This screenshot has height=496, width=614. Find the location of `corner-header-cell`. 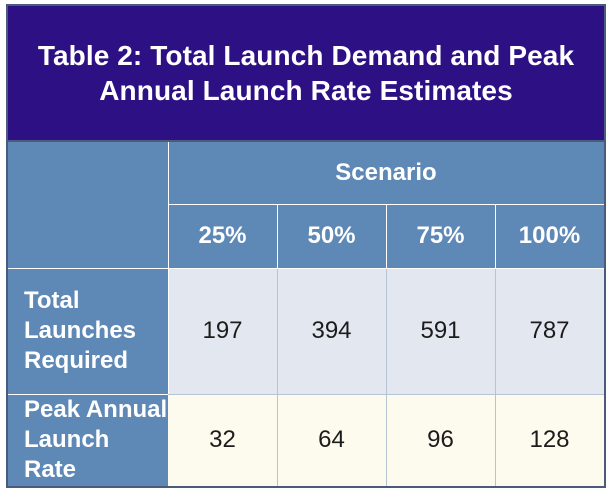

corner-header-cell is located at coordinates (88, 205).